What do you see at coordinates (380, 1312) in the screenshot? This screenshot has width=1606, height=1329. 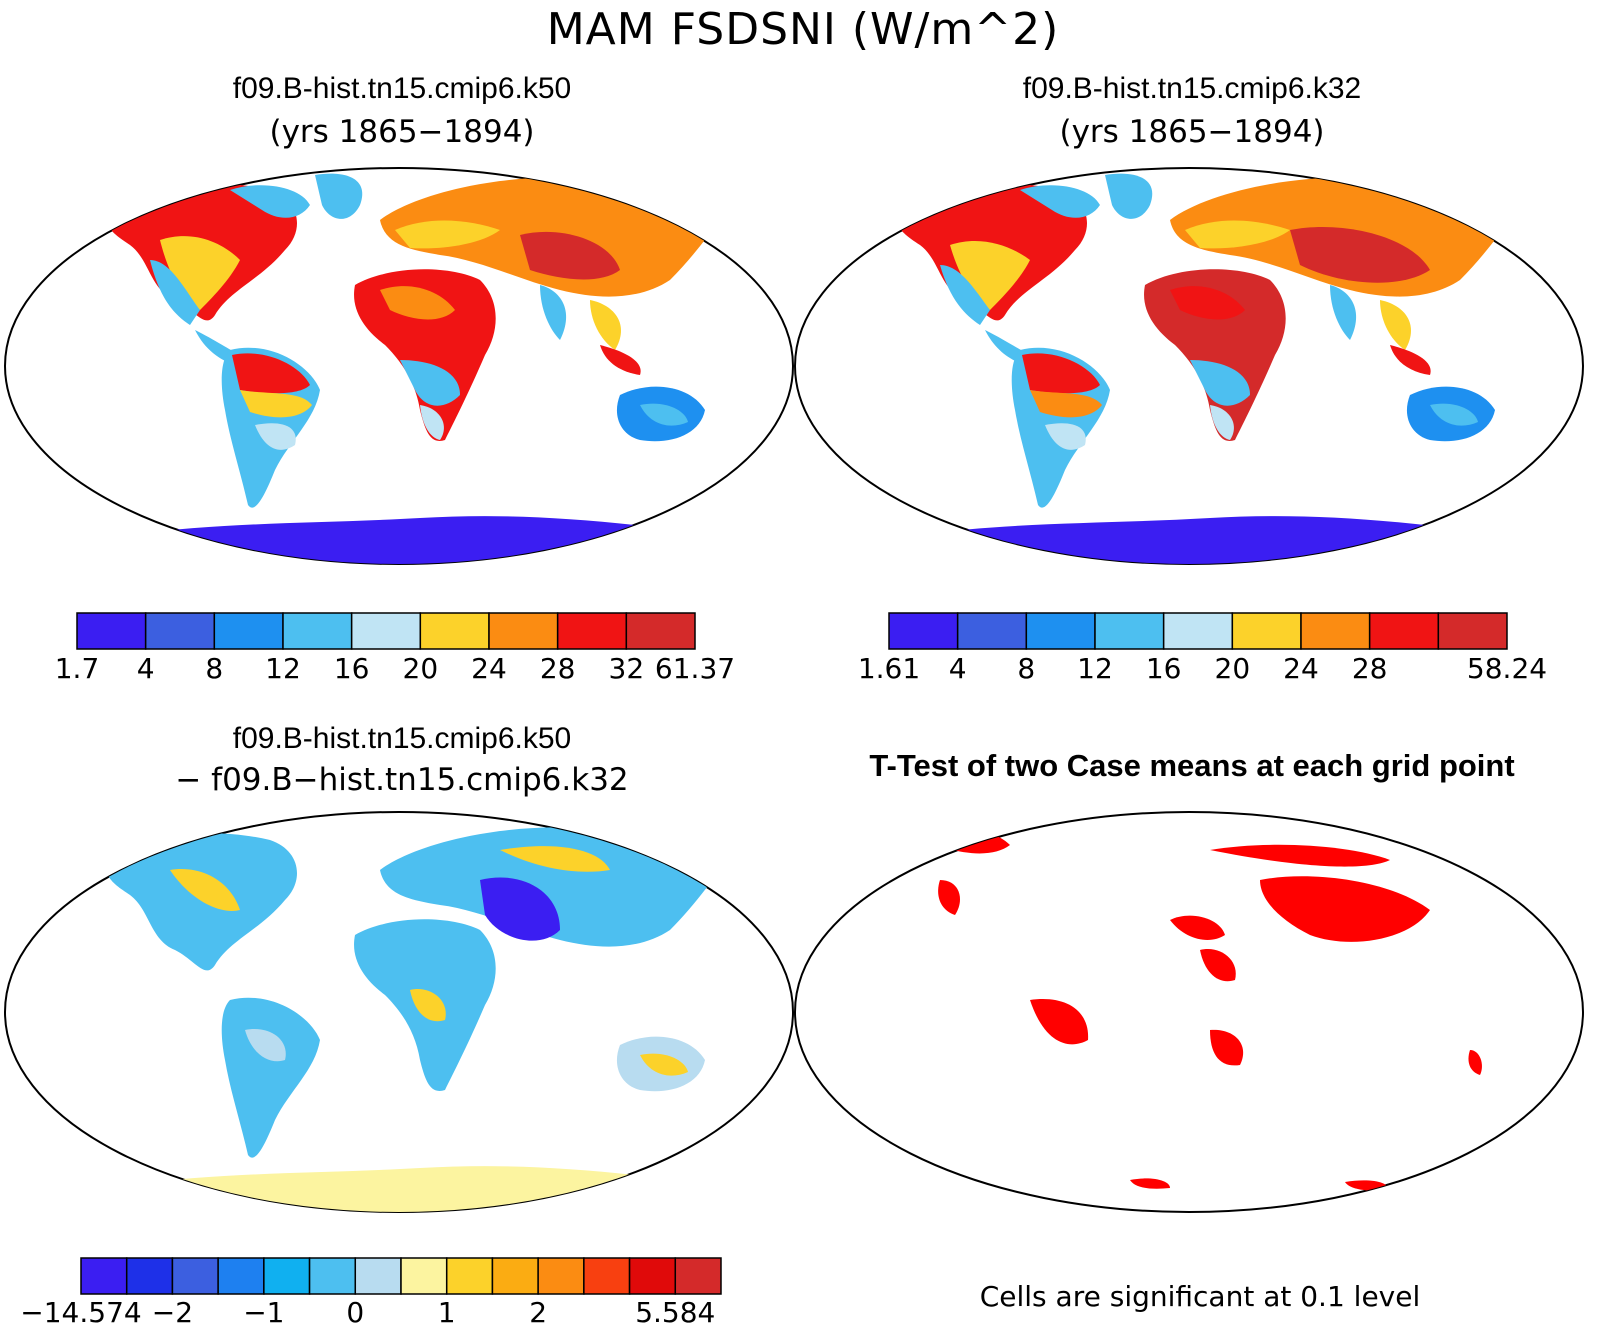 I see `colorbar-difference-labels: −14.574 −2 −1 0 1 2 5.584` at bounding box center [380, 1312].